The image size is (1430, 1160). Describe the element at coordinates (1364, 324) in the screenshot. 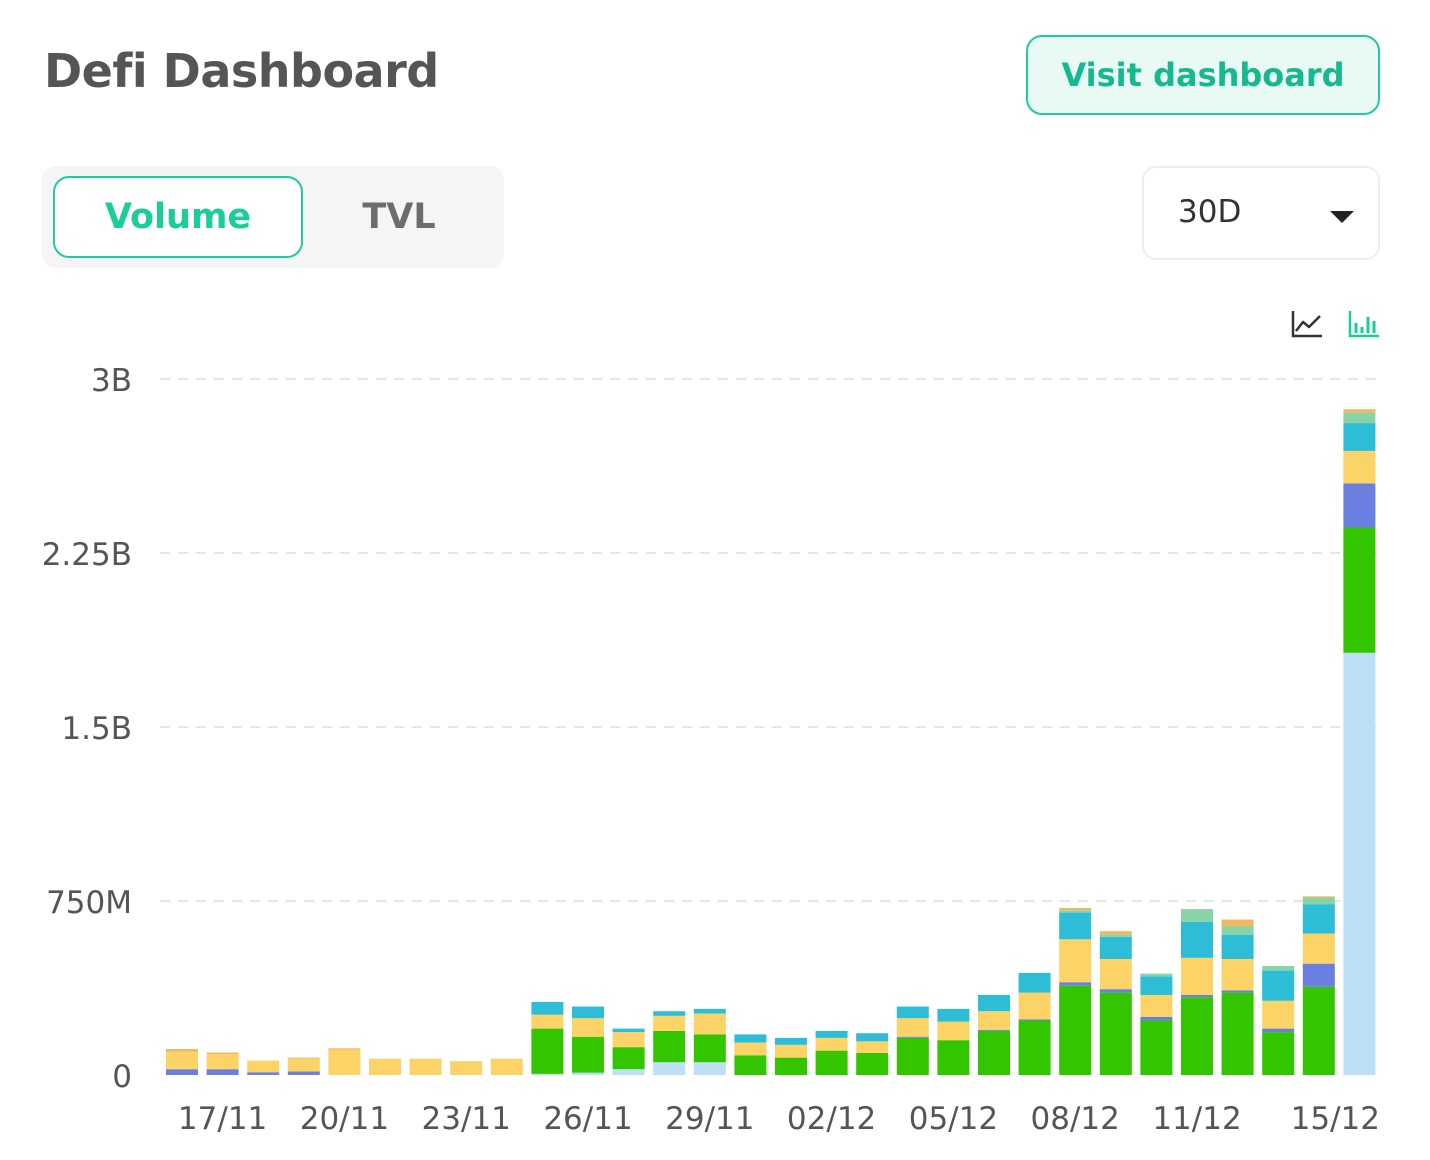

I see `bar-chart-icon` at that location.